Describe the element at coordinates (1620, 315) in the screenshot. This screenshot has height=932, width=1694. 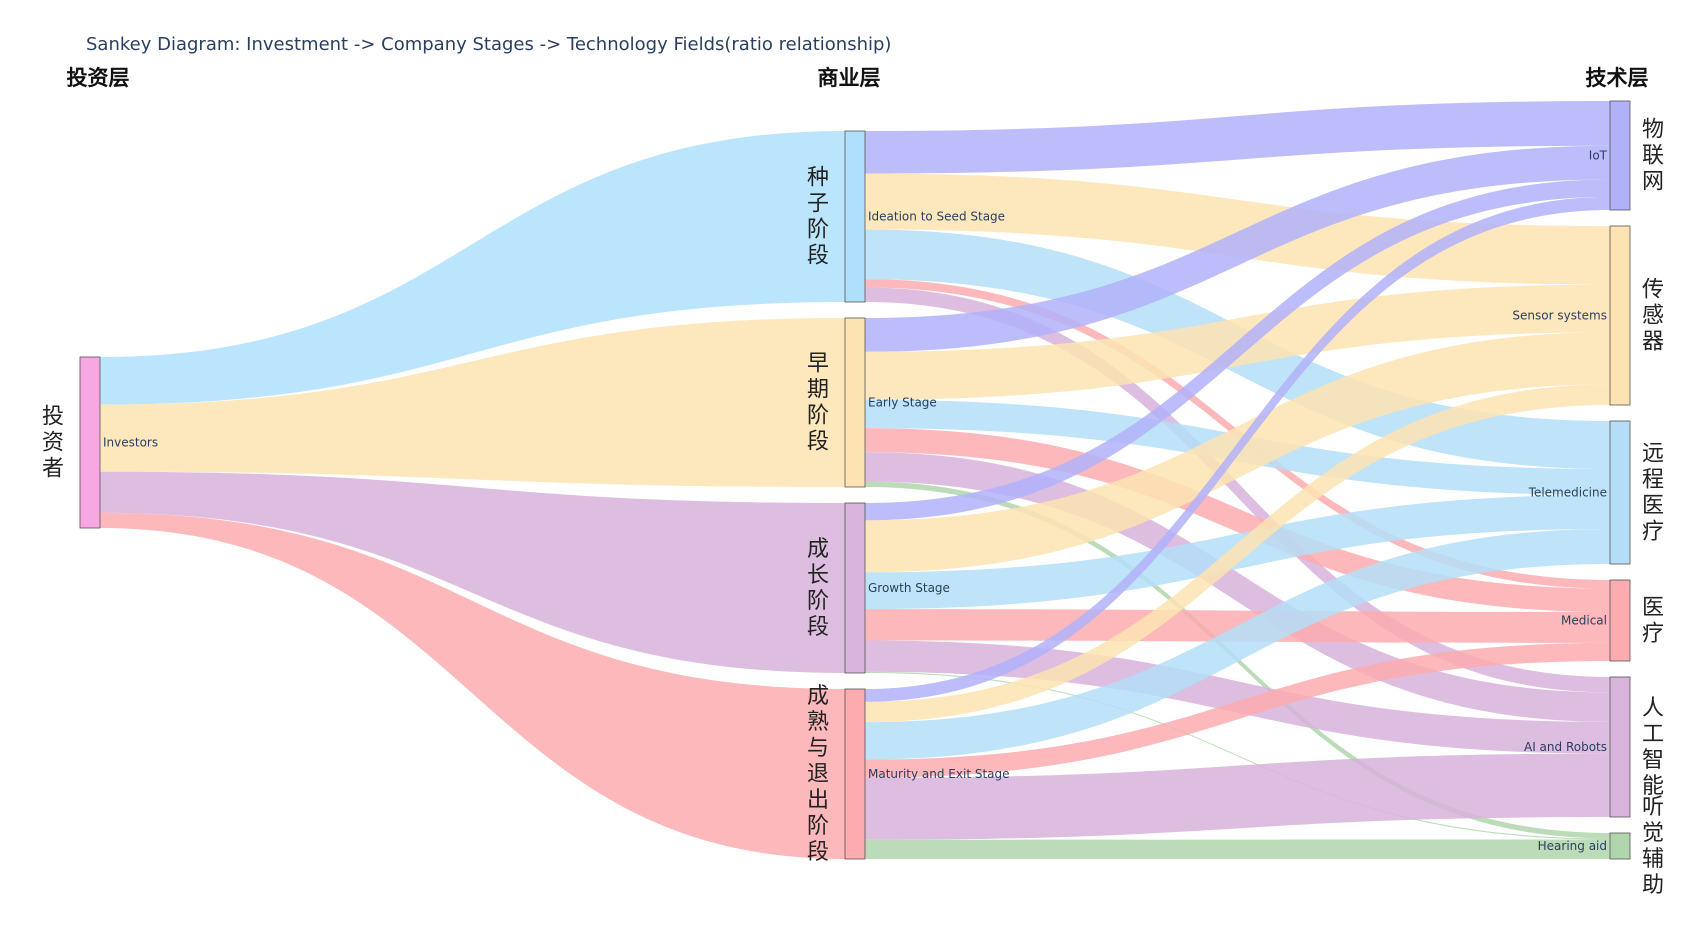
I see `node-sensor` at that location.